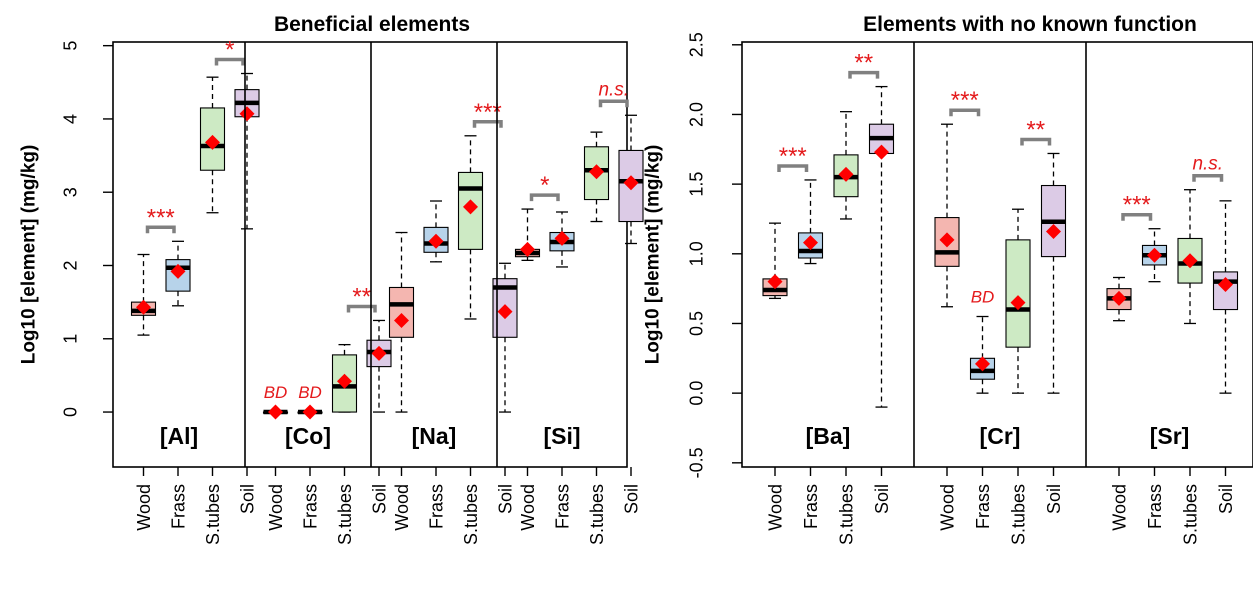 Image resolution: width=1253 pixels, height=589 pixels. What do you see at coordinates (696, 462) in the screenshot?
I see `y-tick-label: -0.5` at bounding box center [696, 462].